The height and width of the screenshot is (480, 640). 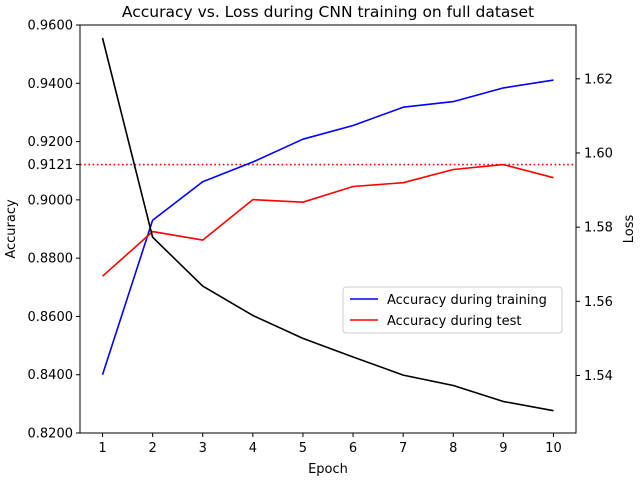 What do you see at coordinates (598, 302) in the screenshot?
I see `y-right-tick-label: 1.56` at bounding box center [598, 302].